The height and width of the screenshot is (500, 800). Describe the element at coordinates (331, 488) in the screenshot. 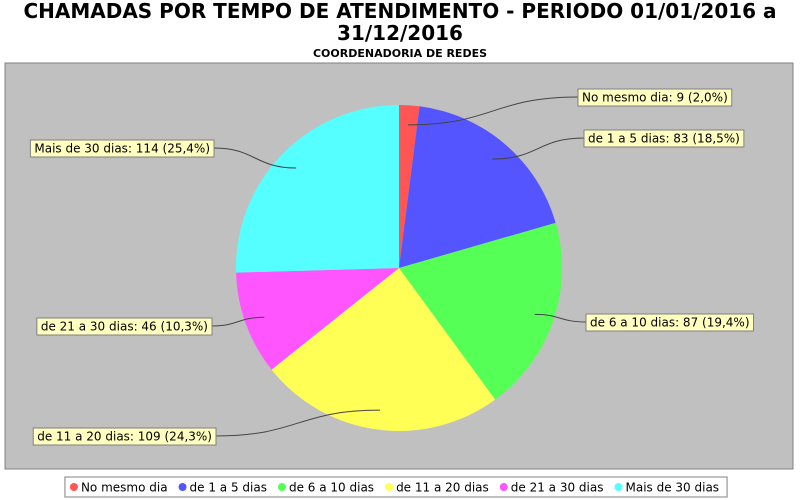

I see `legend-label: de 6 a 10 dias` at that location.